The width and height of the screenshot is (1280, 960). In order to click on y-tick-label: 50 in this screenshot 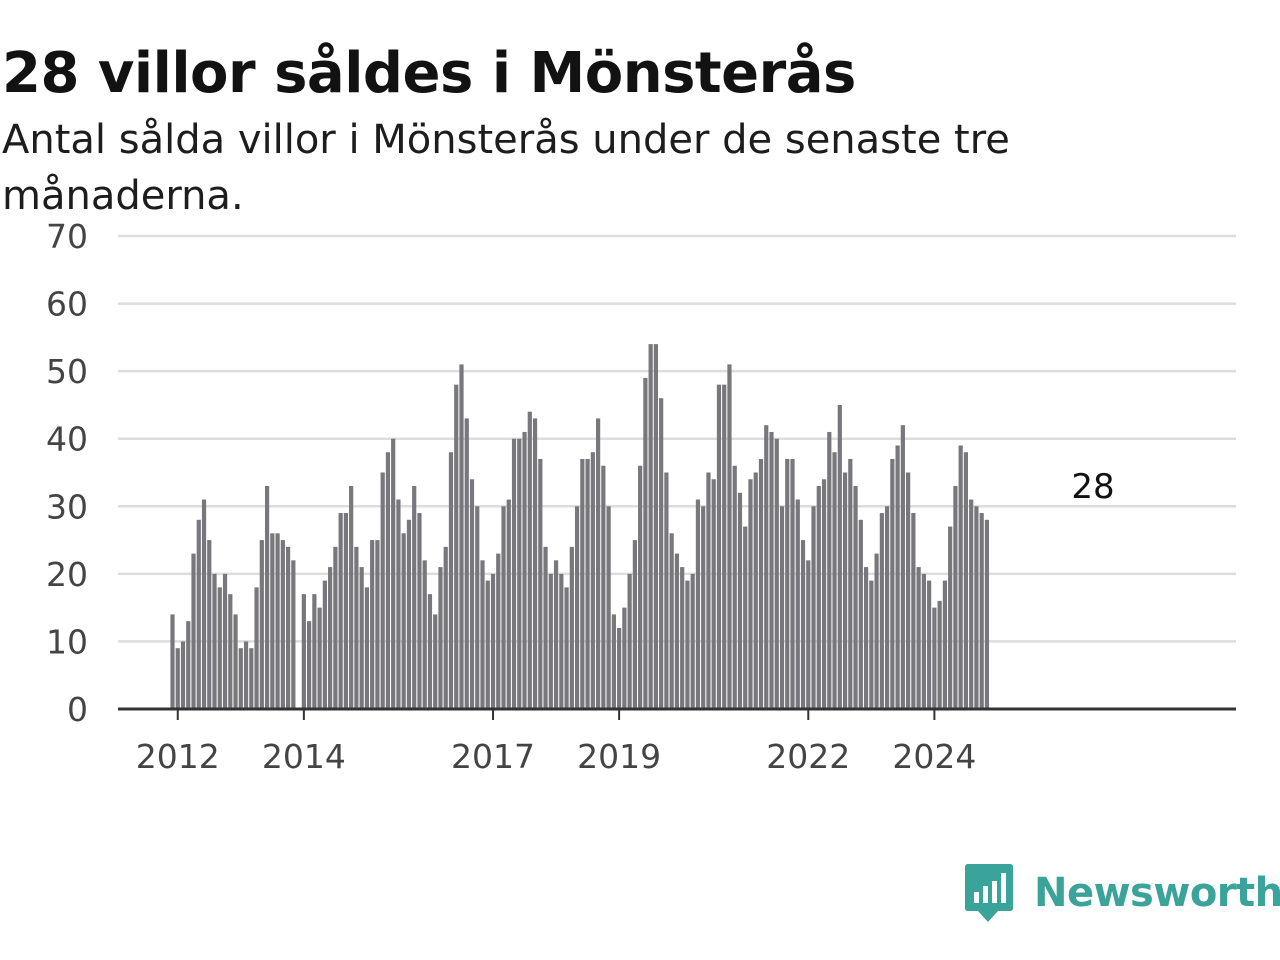, I will do `click(67, 371)`.